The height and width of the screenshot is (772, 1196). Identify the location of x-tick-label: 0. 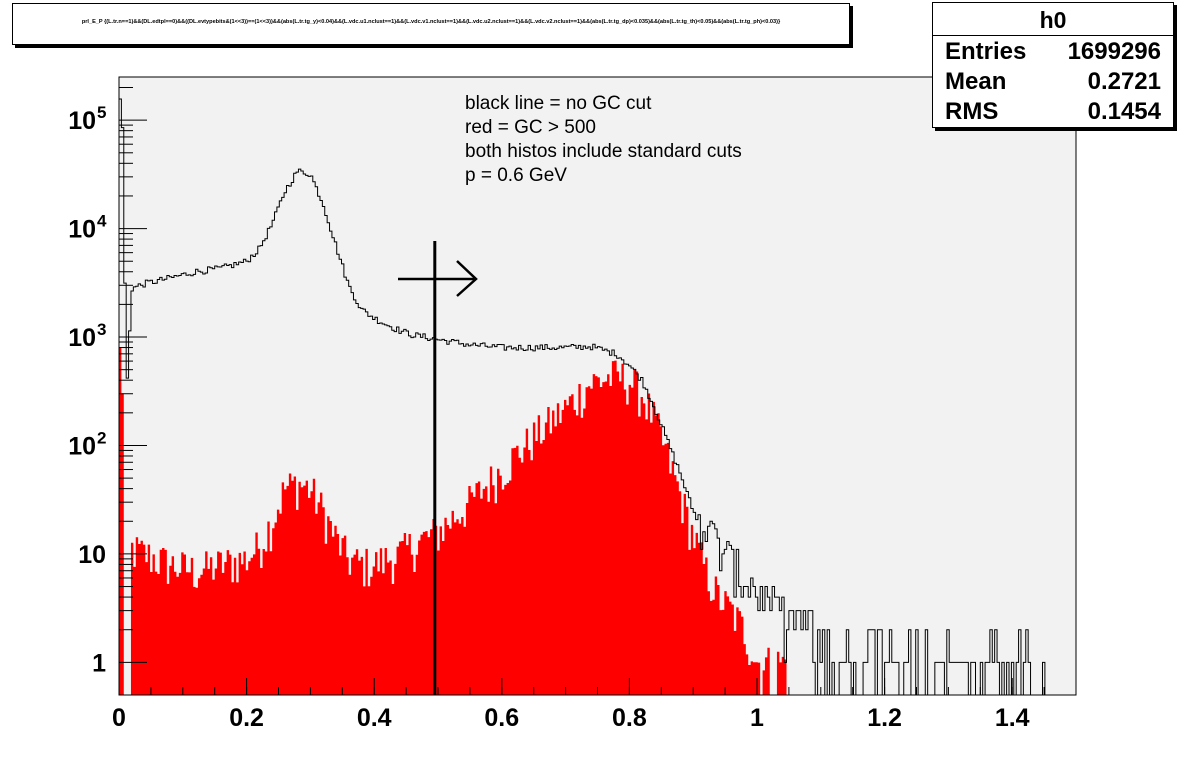
(119, 718).